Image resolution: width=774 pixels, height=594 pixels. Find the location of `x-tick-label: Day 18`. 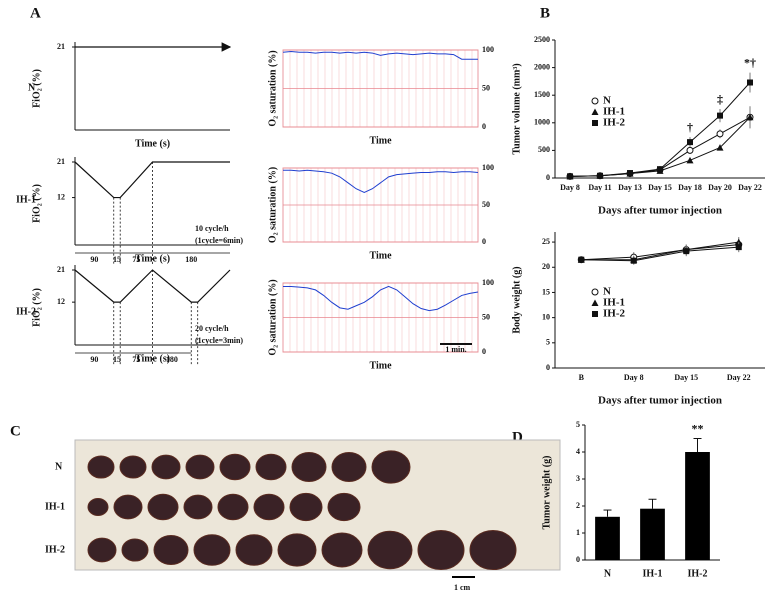

x-tick-label: Day 18 is located at coordinates (690, 187).